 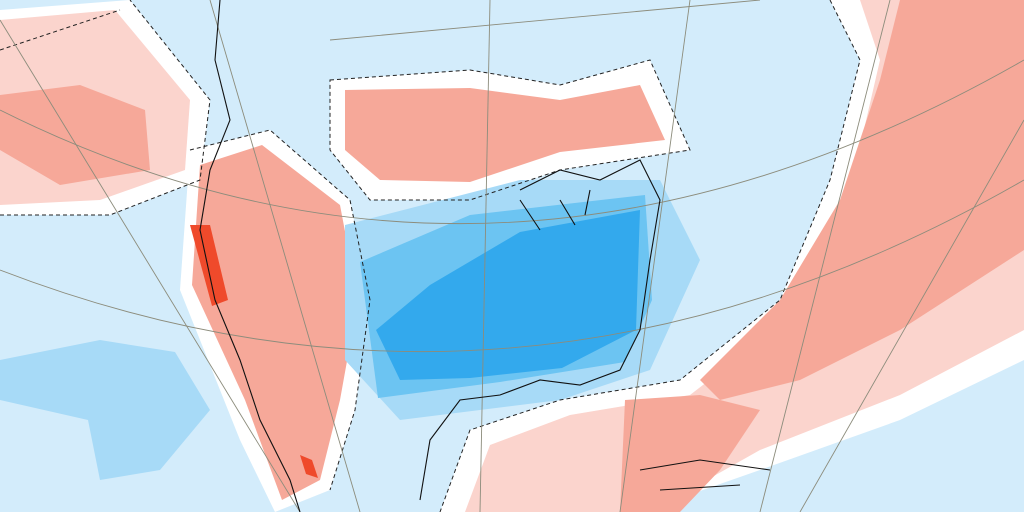 I want to click on latitude-line, so click(x=545, y=20).